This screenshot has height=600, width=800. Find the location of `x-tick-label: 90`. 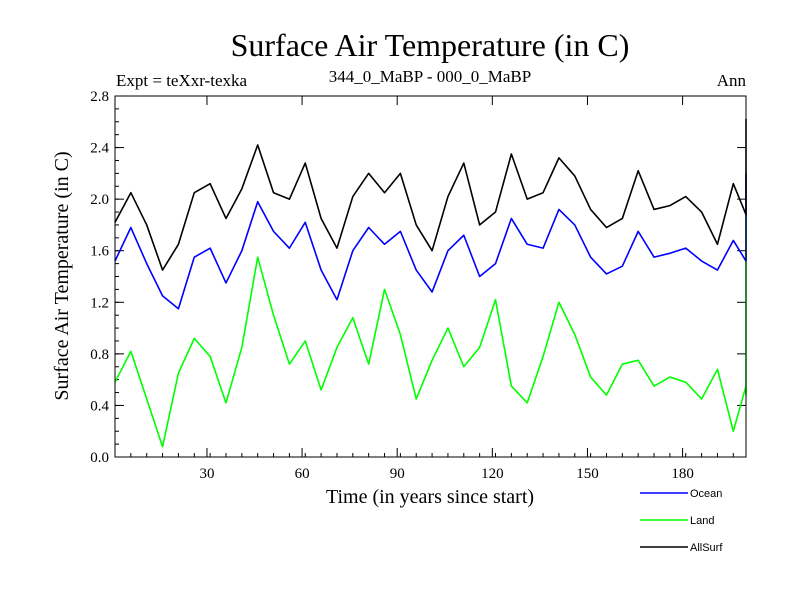

x-tick-label: 90 is located at coordinates (397, 474).